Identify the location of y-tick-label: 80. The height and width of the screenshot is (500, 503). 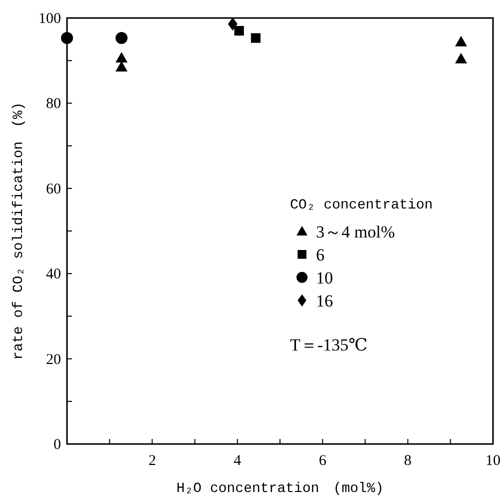
(53, 104).